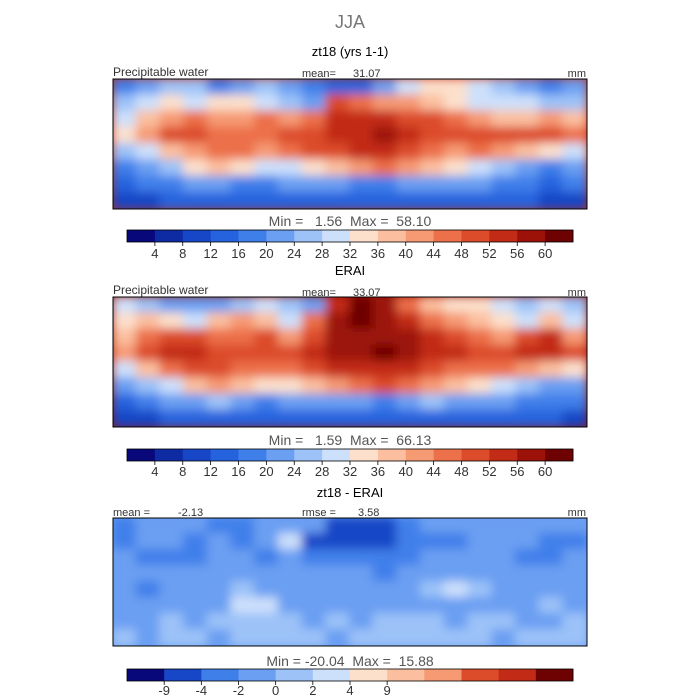  What do you see at coordinates (350, 144) in the screenshot?
I see `map-frame` at bounding box center [350, 144].